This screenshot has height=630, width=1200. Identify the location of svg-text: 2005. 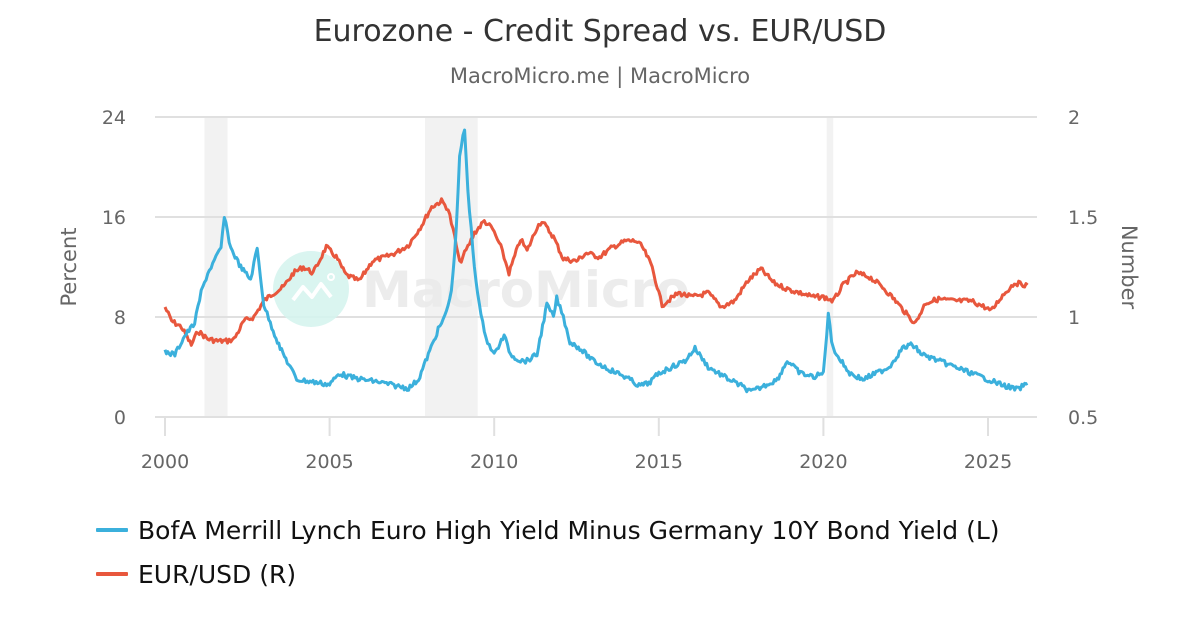
(329, 462).